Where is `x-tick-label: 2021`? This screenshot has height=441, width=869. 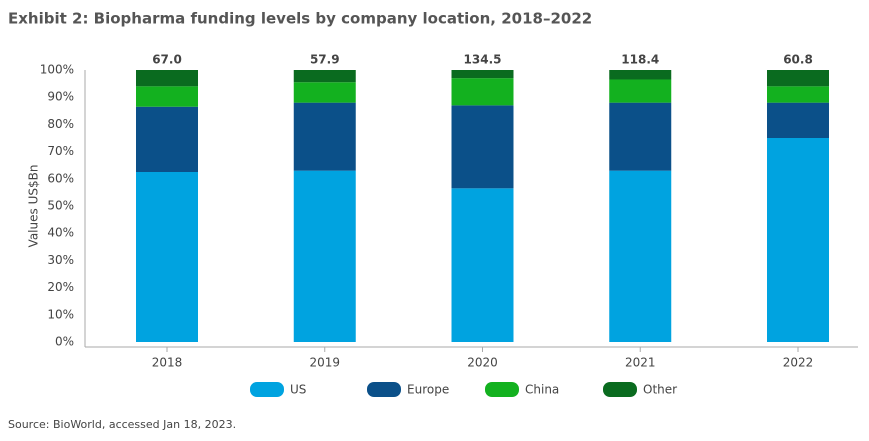 x-tick-label: 2021 is located at coordinates (640, 363).